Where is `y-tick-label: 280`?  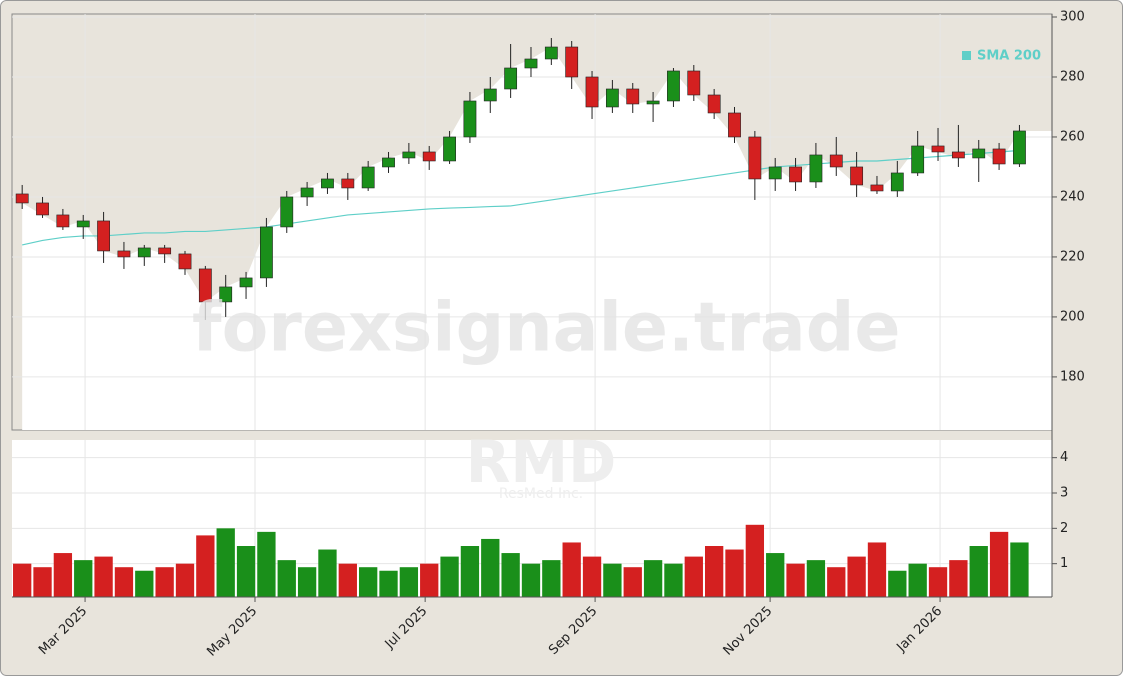 y-tick-label: 280 is located at coordinates (1072, 76).